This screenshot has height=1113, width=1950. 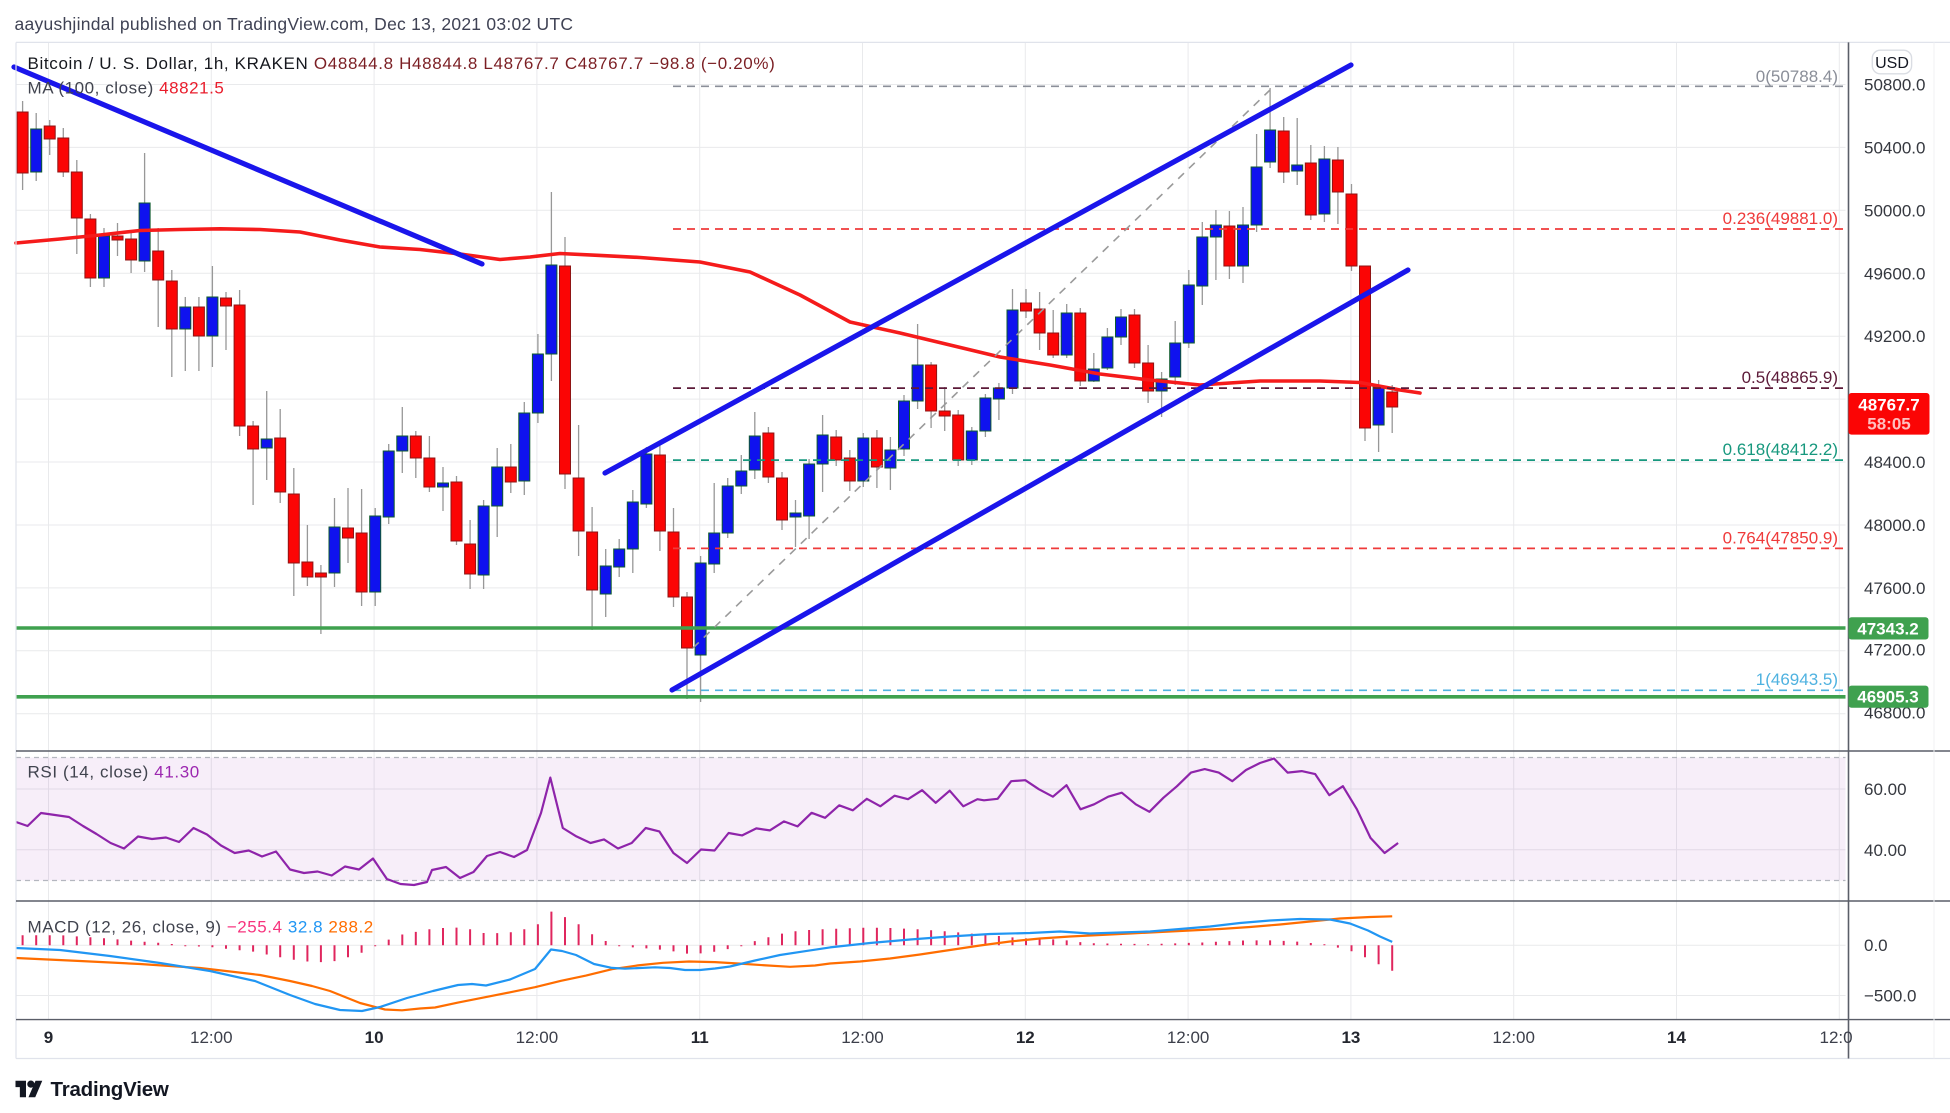 What do you see at coordinates (126, 88) in the screenshot?
I see `svg-text: MA (100, close) 48821.5` at bounding box center [126, 88].